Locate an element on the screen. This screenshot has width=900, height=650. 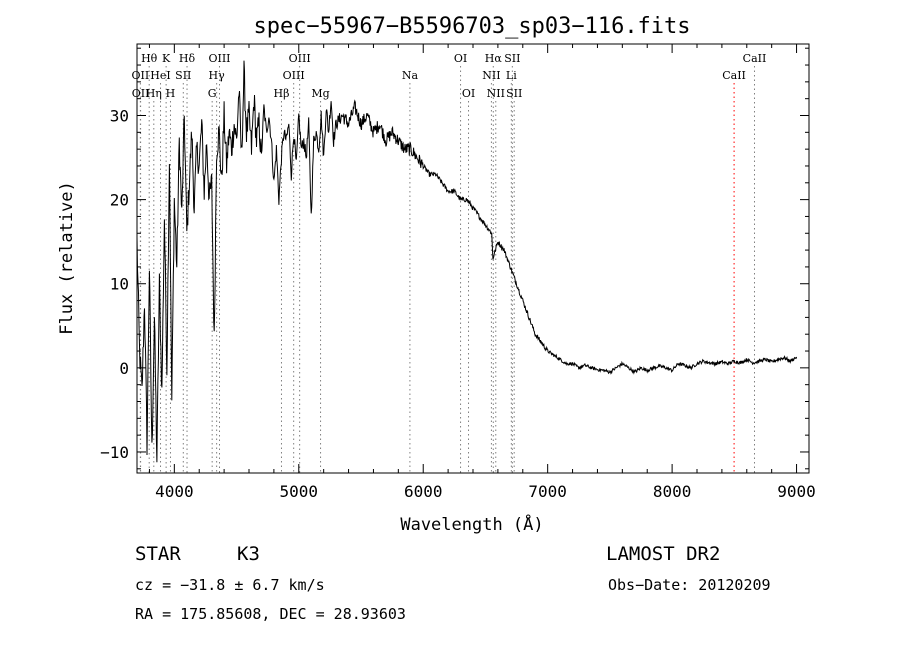
y-tick-label: 30 is located at coordinates (119, 116).